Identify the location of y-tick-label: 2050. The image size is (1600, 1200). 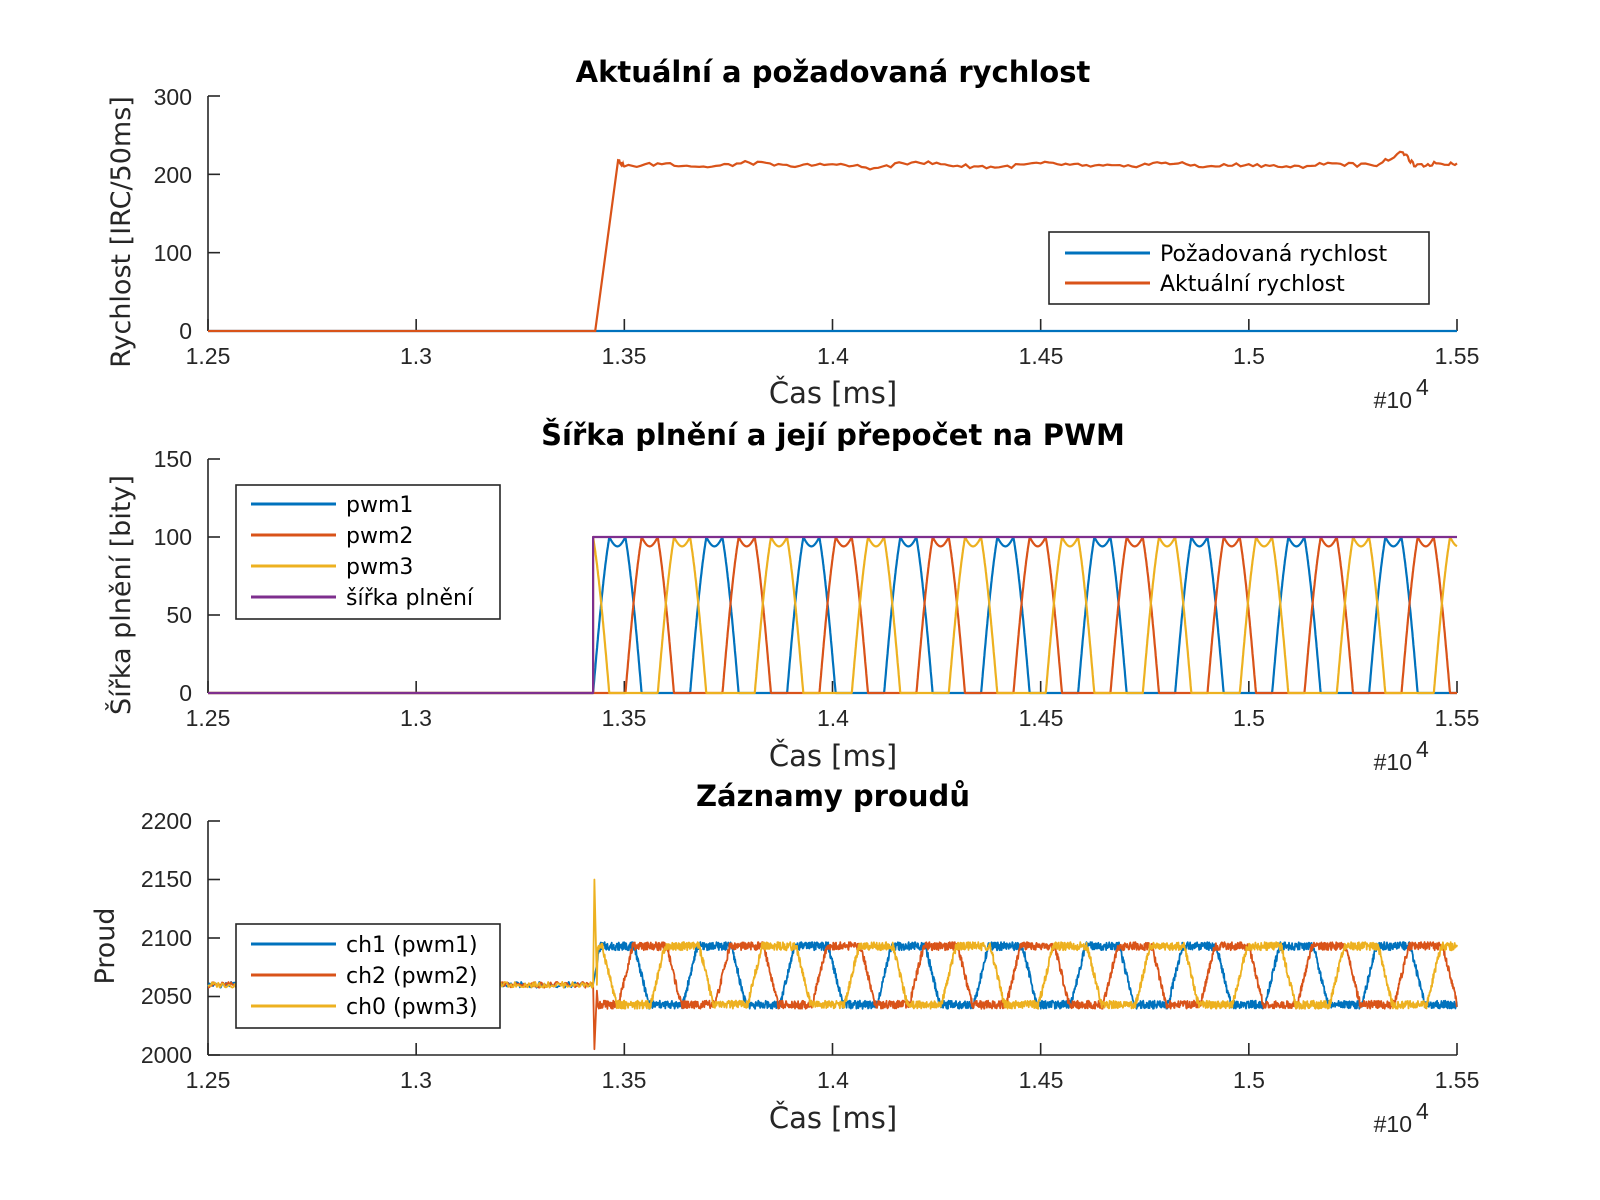
(166, 996).